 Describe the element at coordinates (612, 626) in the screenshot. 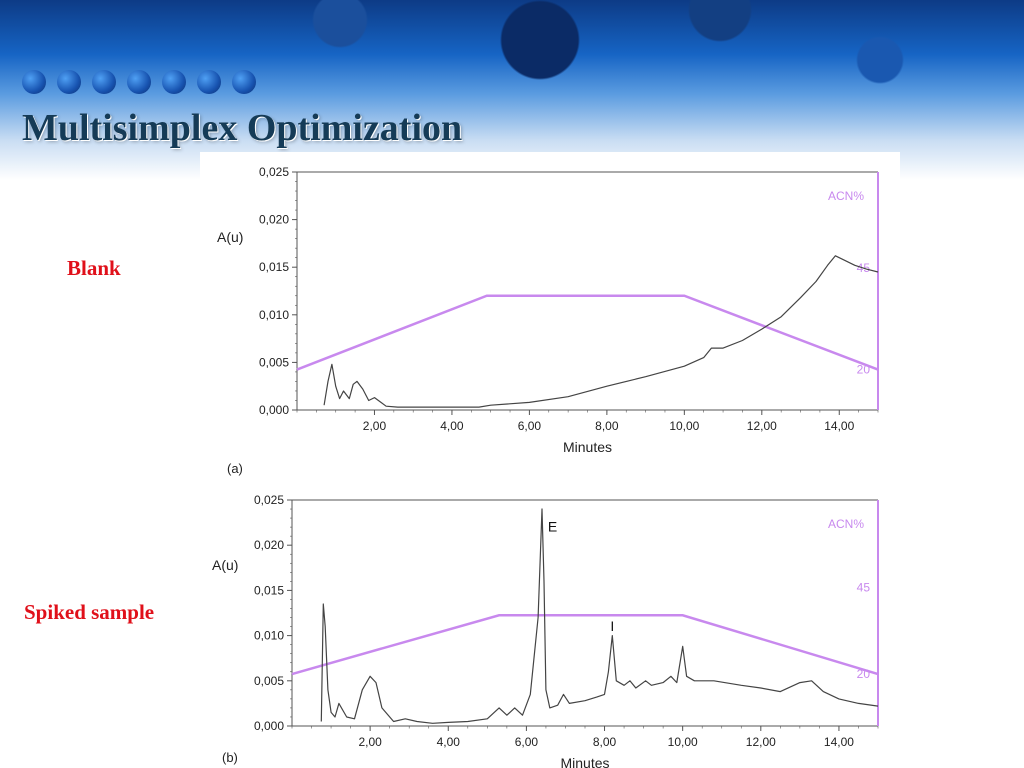

I see `peak-annotation: I` at that location.